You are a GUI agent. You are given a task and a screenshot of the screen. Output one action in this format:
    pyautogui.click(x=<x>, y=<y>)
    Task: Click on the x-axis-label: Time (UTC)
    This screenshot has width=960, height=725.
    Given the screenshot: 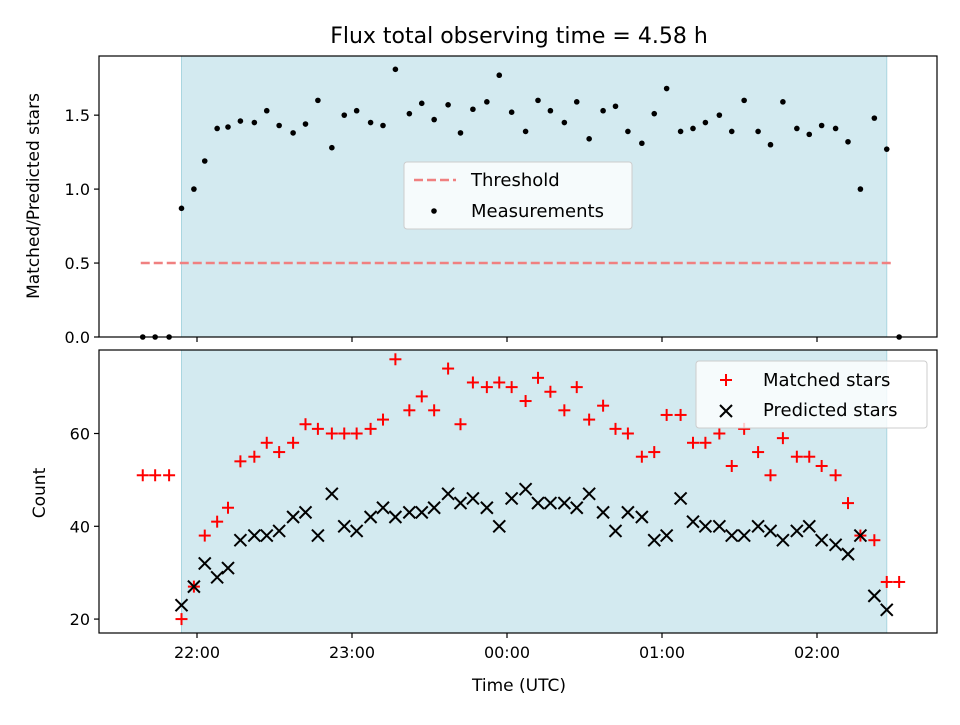 What is the action you would take?
    pyautogui.click(x=518, y=686)
    